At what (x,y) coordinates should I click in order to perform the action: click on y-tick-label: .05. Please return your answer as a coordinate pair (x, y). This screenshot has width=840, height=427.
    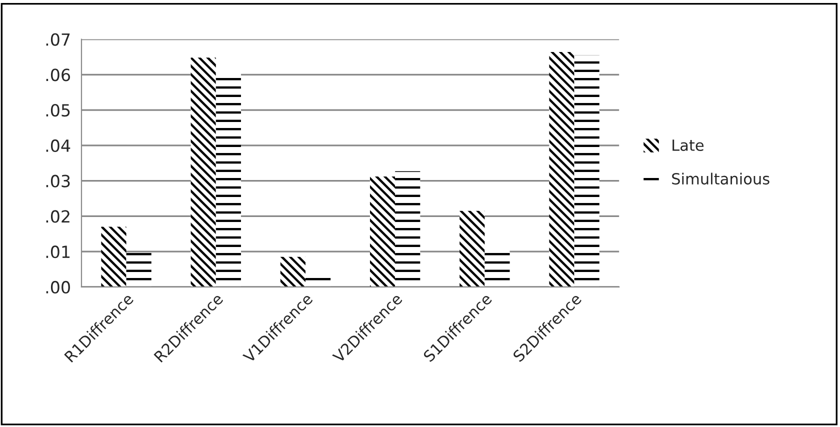
    Looking at the image, I should click on (58, 110).